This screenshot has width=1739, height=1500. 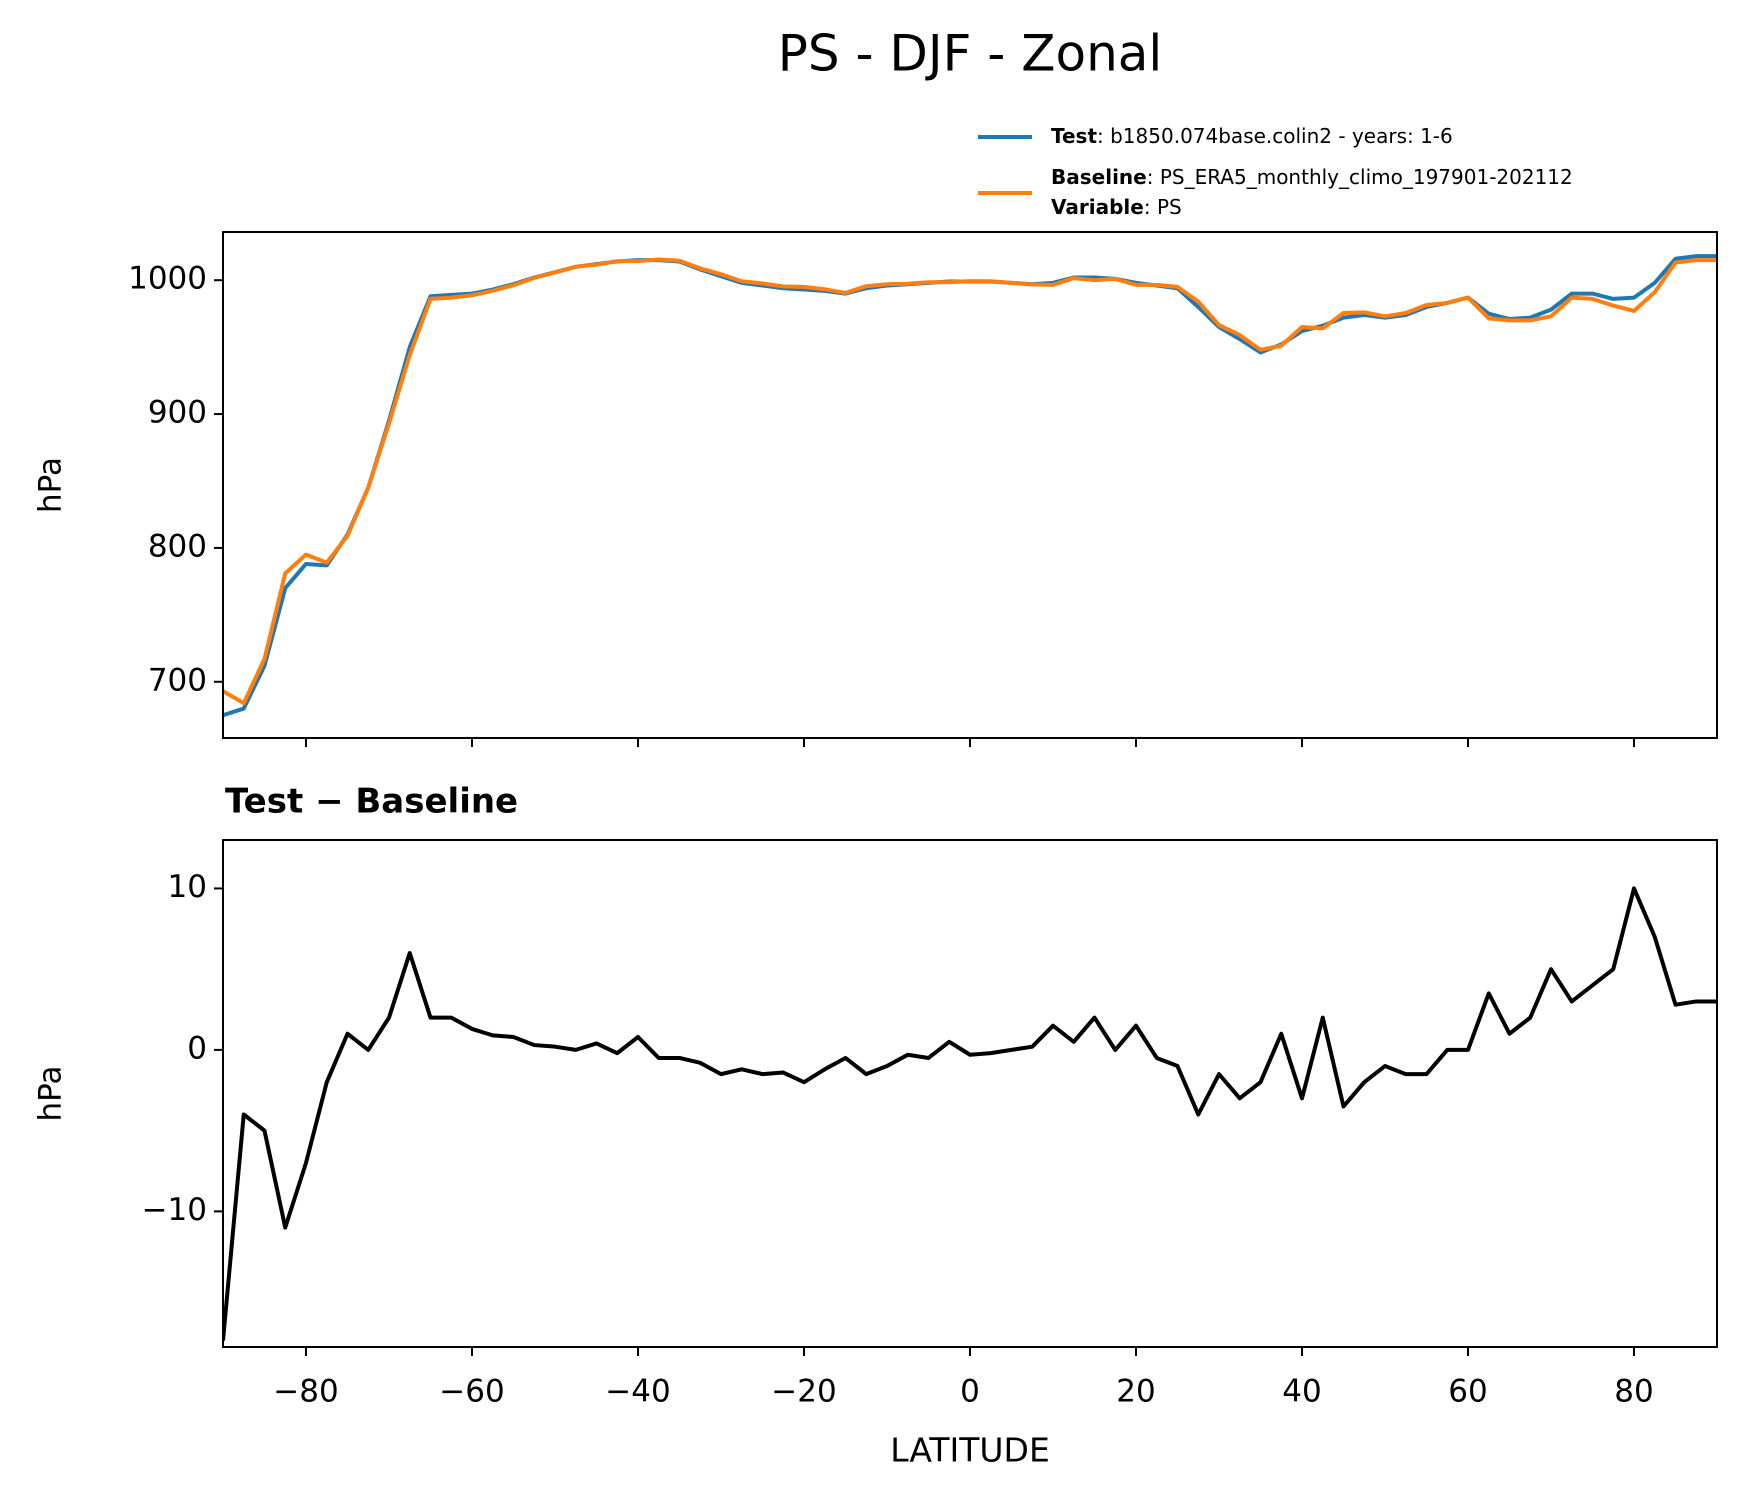 I want to click on y-tick-label: −10, so click(x=174, y=1210).